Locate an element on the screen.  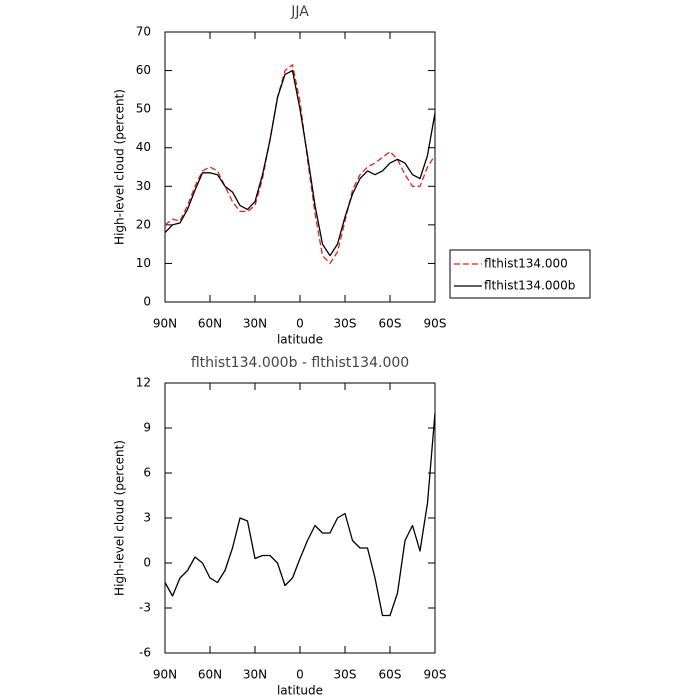
y-tick-label: 10 is located at coordinates (143, 263).